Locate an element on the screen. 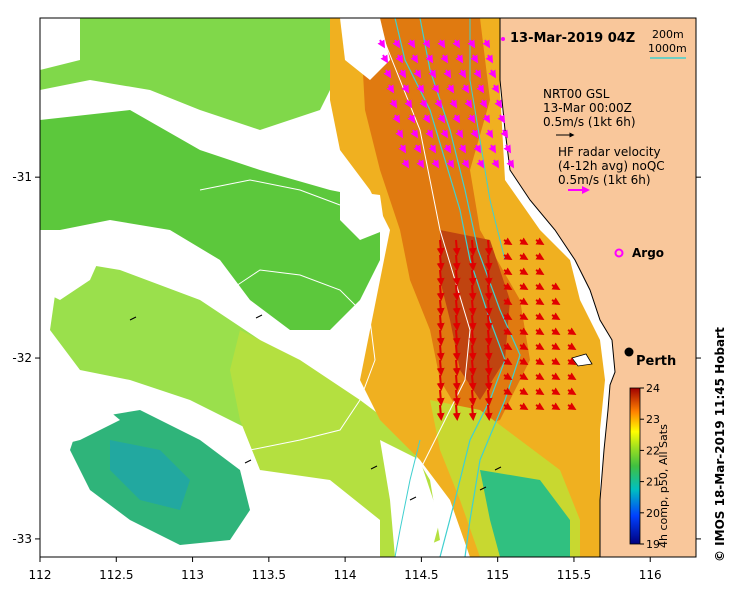  x-tick-label: 115 is located at coordinates (497, 575).